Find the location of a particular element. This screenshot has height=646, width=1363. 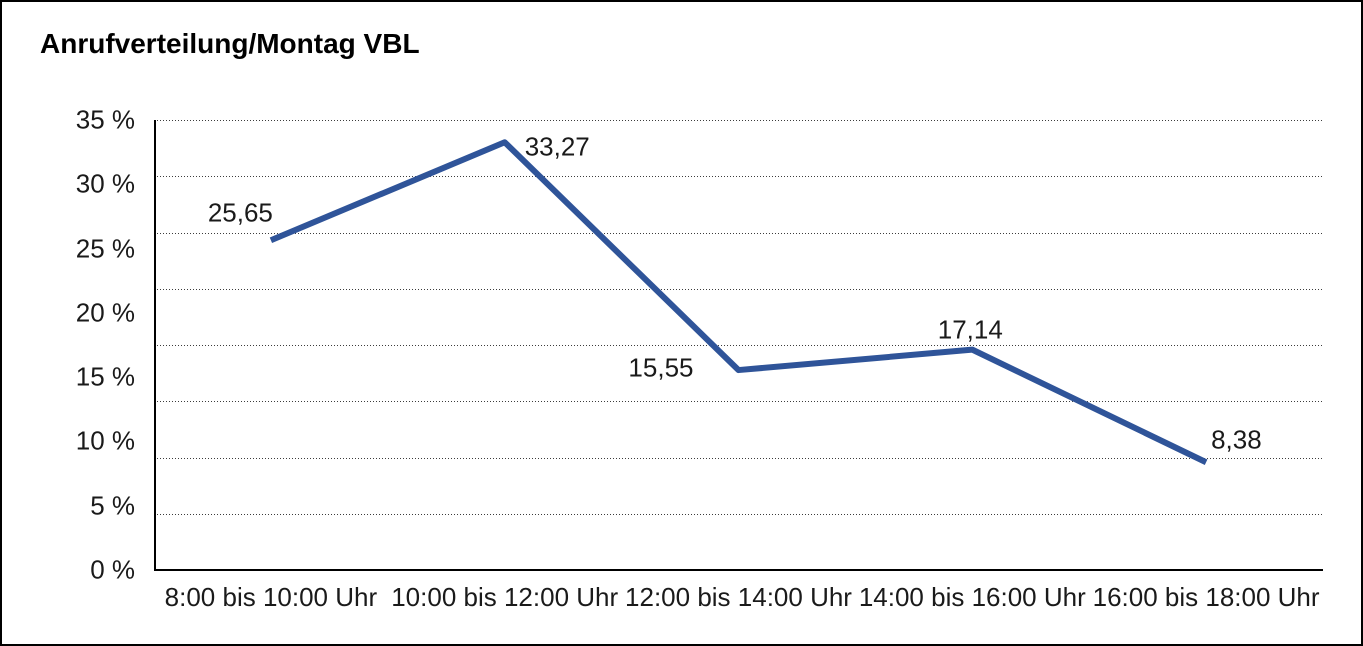

x-tick-label: 12:00 bis 14:00 Uhr is located at coordinates (738, 597).